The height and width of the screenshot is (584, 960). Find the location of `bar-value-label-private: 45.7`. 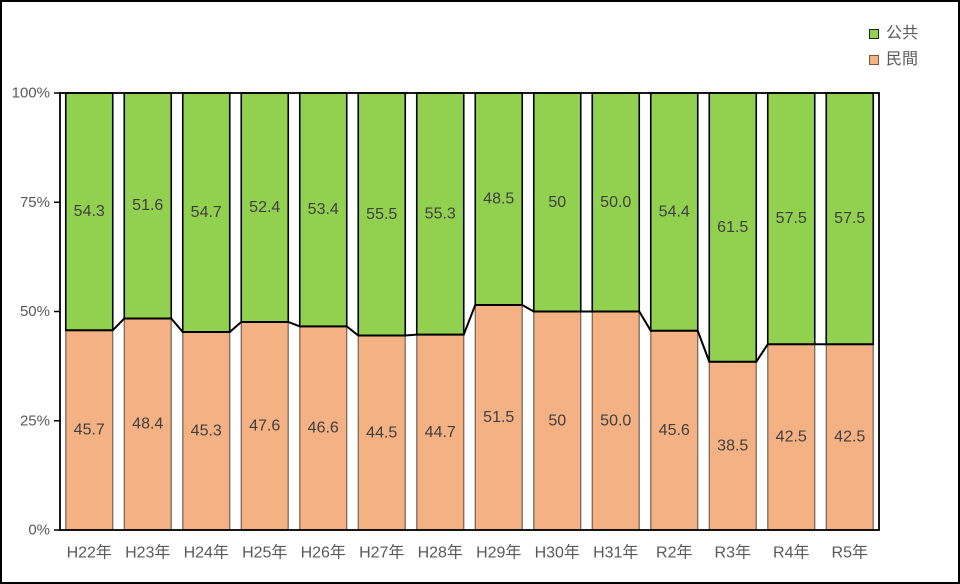

bar-value-label-private: 45.7 is located at coordinates (89, 430).